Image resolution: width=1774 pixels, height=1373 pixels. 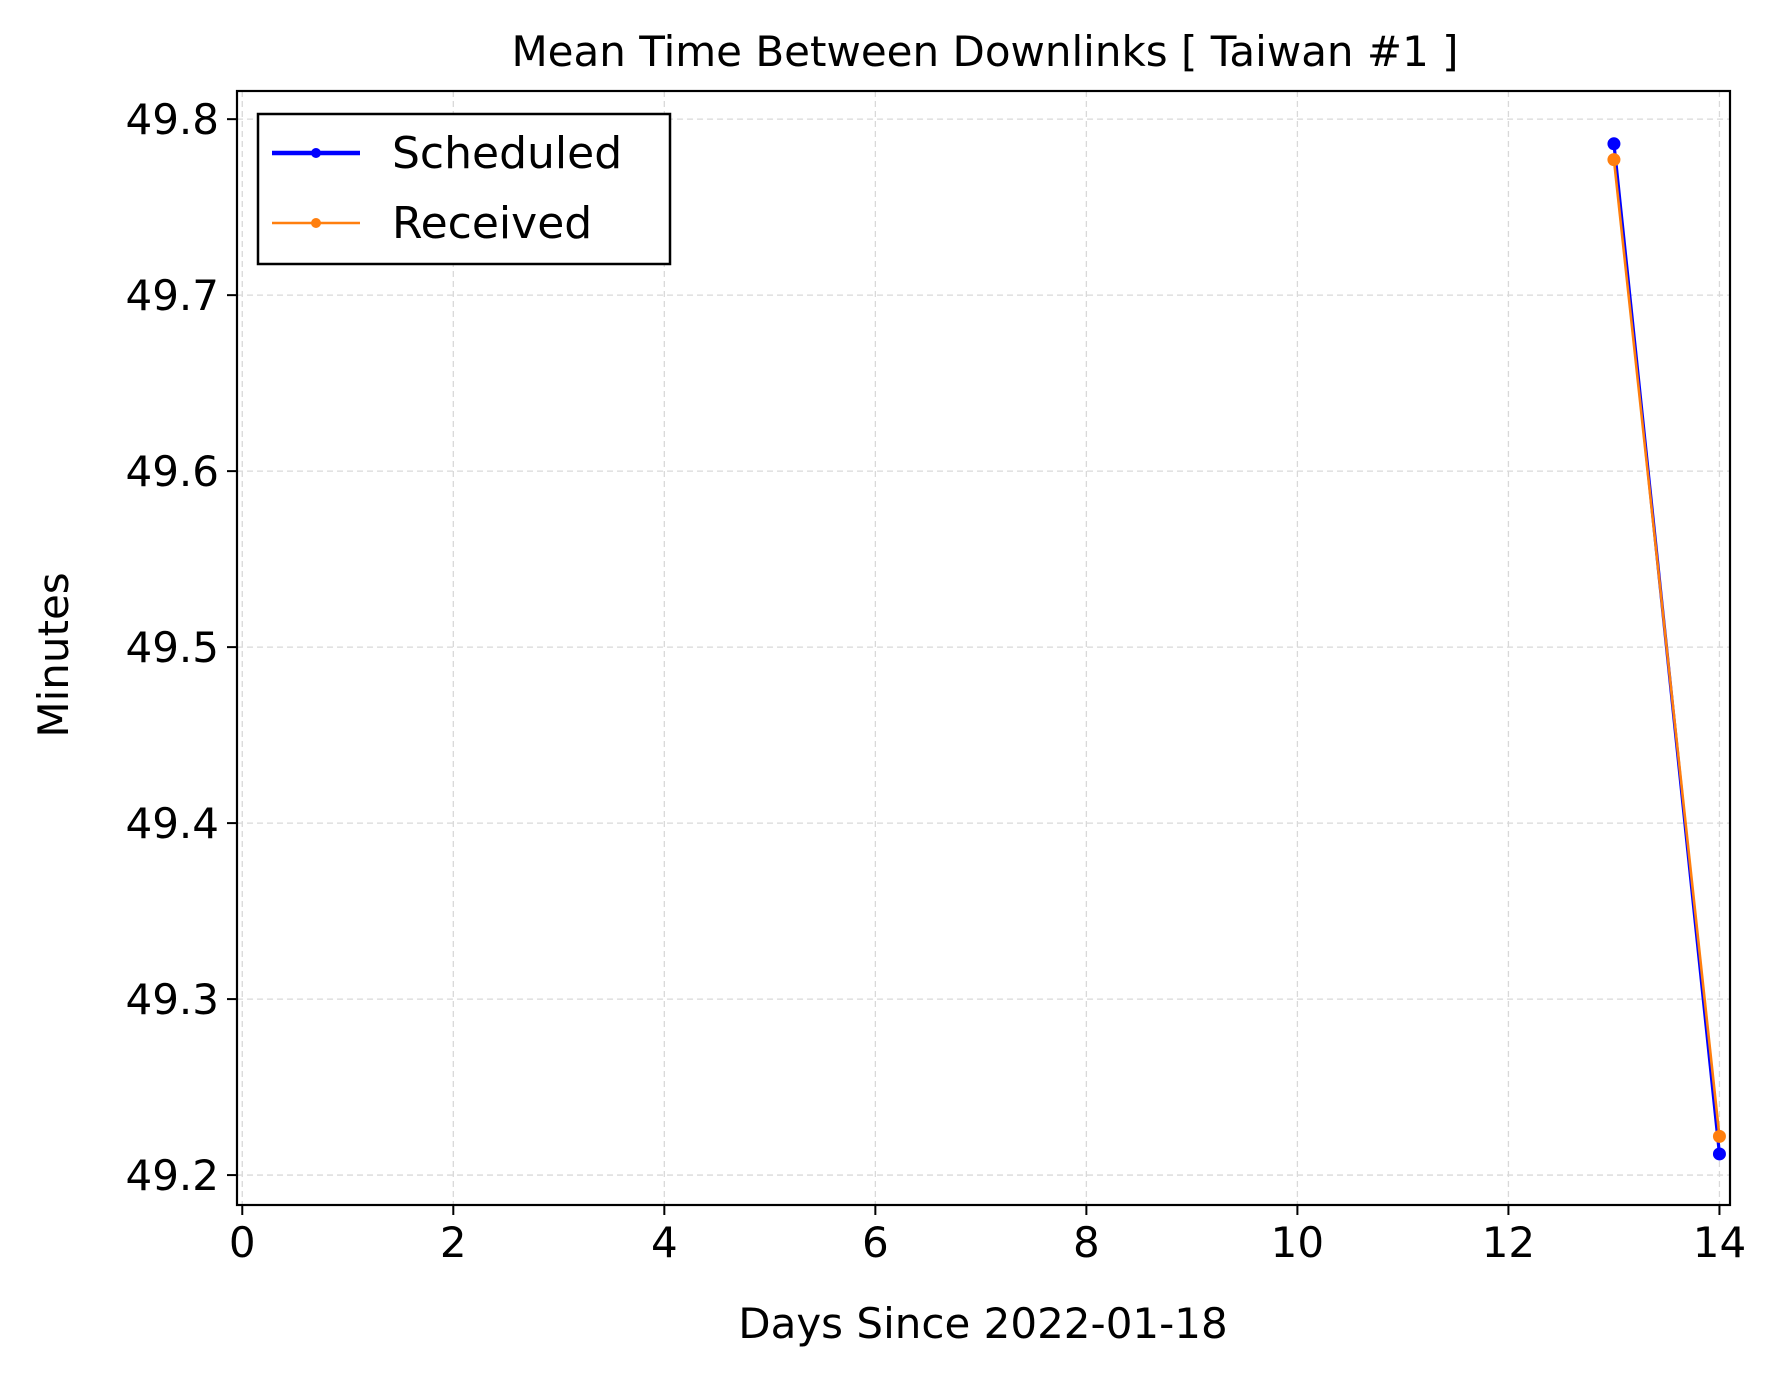 I want to click on y-tick-label: 49.2, so click(x=172, y=1175).